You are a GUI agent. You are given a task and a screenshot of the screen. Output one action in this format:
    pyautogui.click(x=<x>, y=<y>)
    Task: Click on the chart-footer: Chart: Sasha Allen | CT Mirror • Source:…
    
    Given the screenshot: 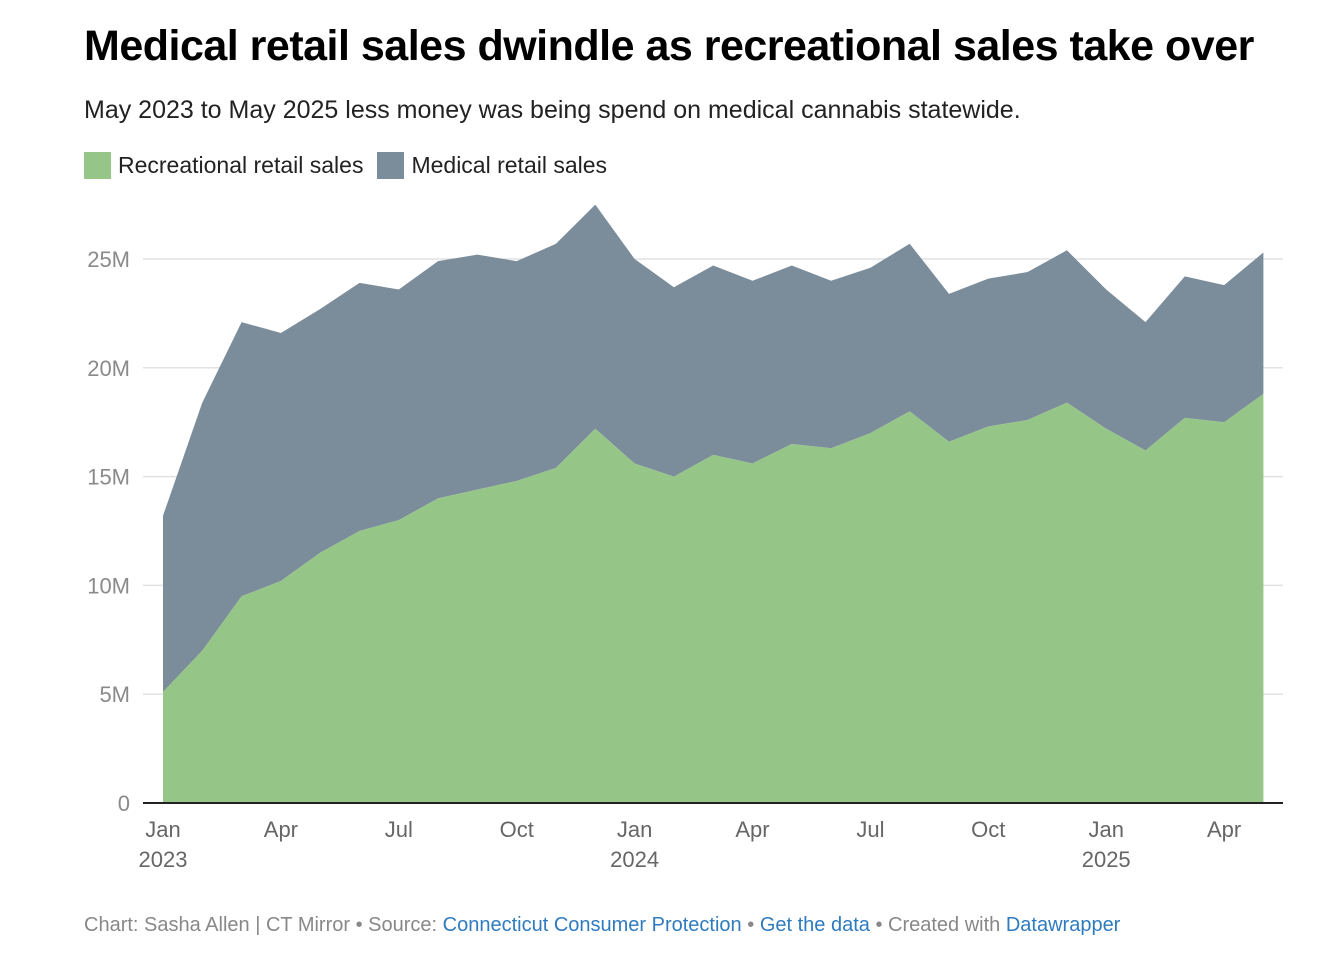 What is the action you would take?
    pyautogui.click(x=602, y=925)
    